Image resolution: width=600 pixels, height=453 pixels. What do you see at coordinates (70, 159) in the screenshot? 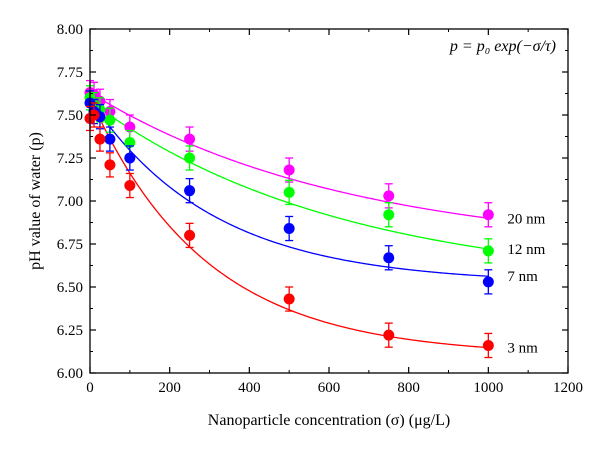
I see `y-tick-label: 7.25` at bounding box center [70, 159].